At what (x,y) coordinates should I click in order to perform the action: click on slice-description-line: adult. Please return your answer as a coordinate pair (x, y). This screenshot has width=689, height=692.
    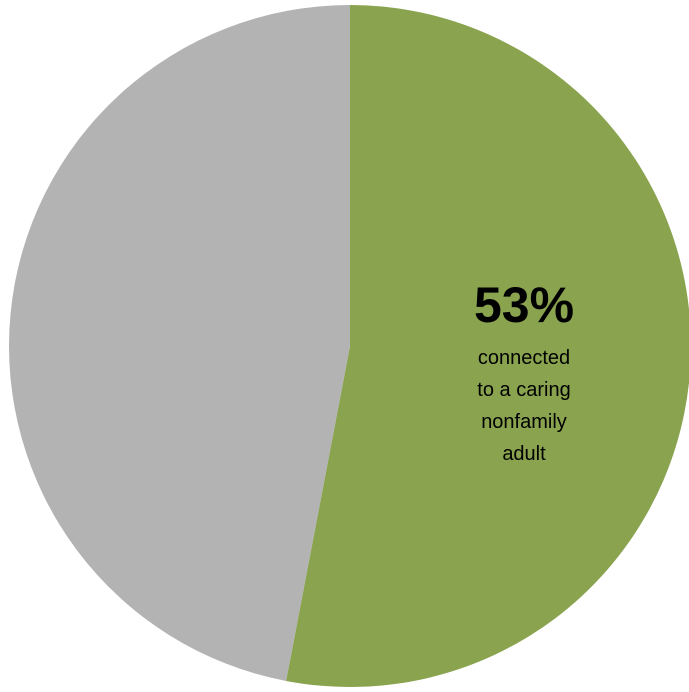
    Looking at the image, I should click on (524, 454).